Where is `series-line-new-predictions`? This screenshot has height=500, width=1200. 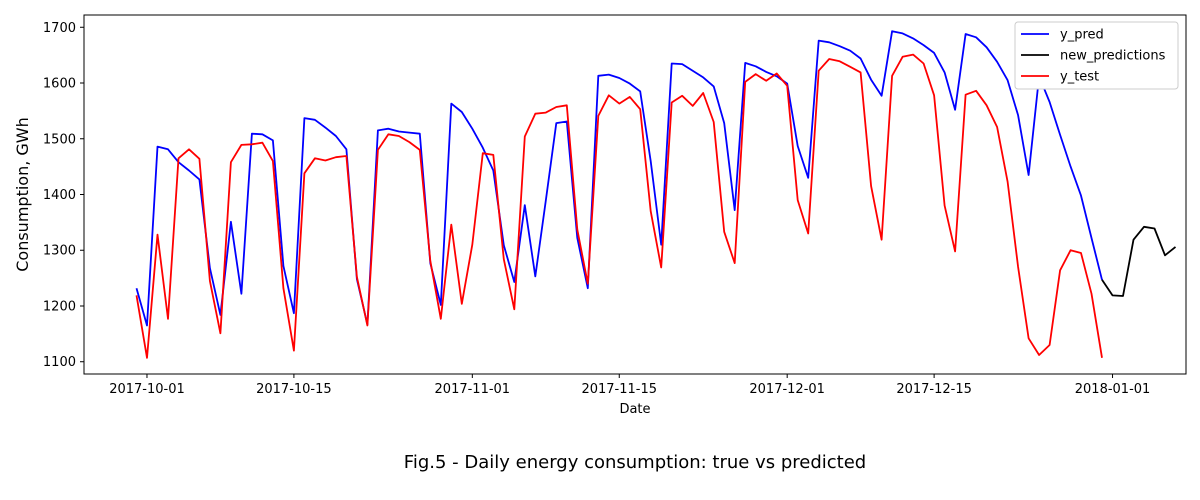
series-line-new-predictions is located at coordinates (1139, 261).